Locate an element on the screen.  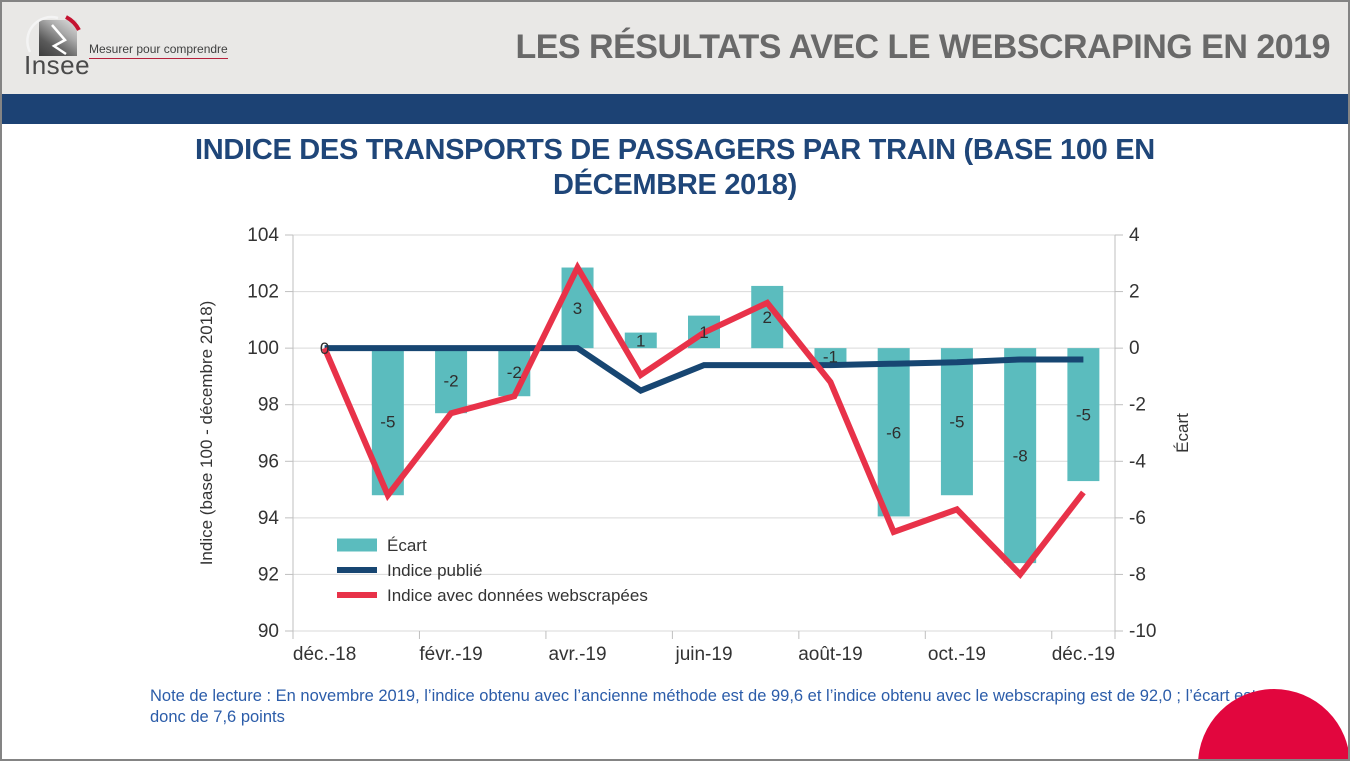
insee-logo-tagline: Mesurer pour comprendre is located at coordinates (158, 50).